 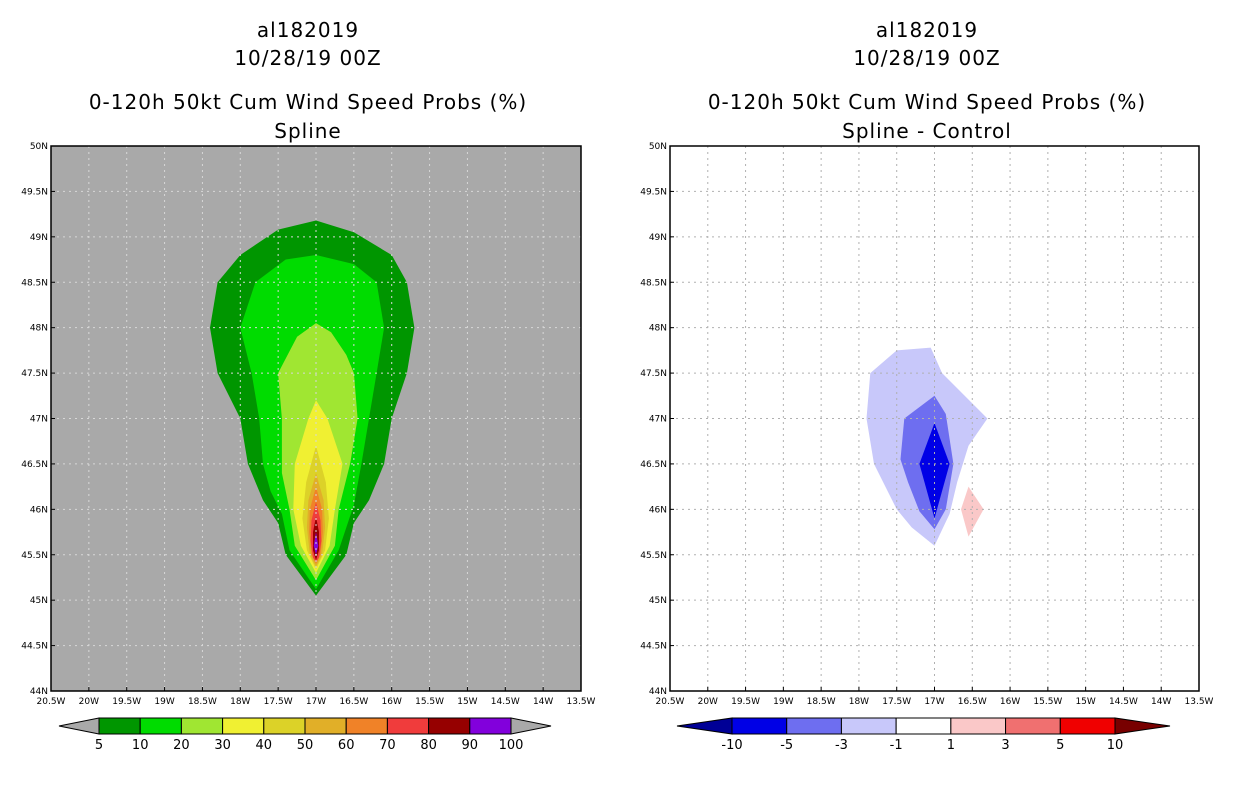 What do you see at coordinates (222, 745) in the screenshot?
I see `left-colorbar-label: 30` at bounding box center [222, 745].